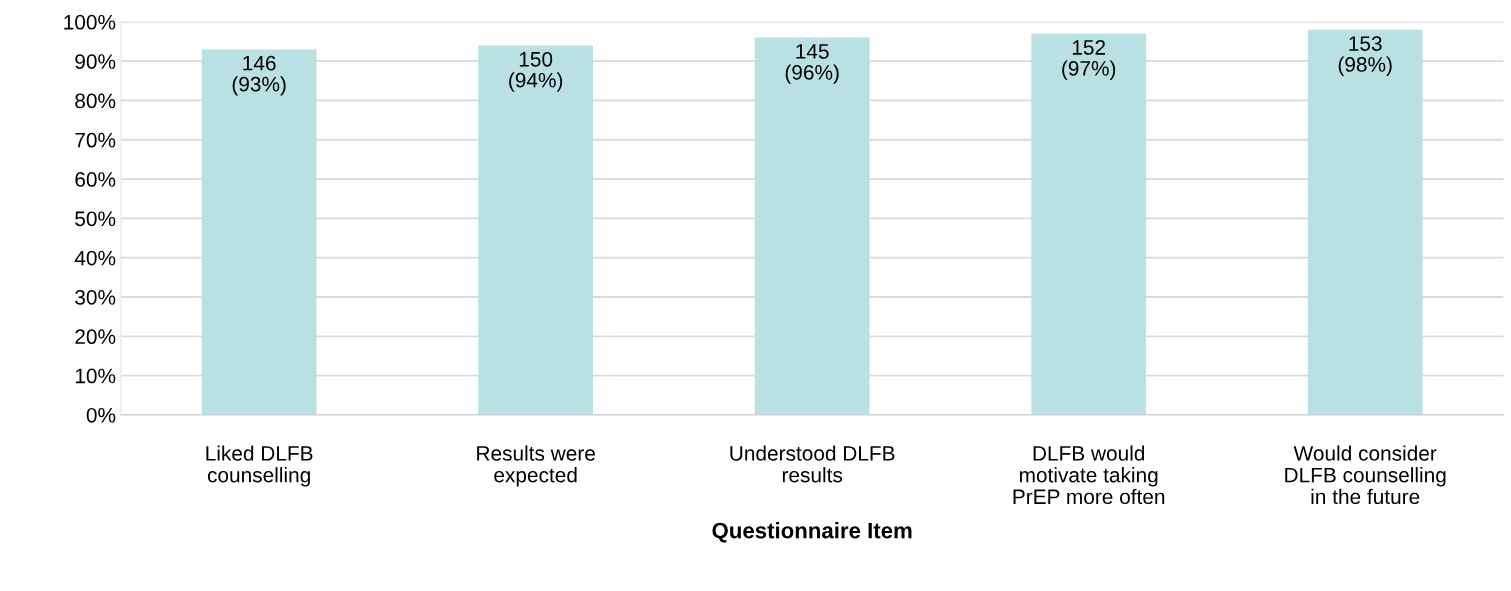  Describe the element at coordinates (536, 71) in the screenshot. I see `data-label: 150 (94%)` at that location.